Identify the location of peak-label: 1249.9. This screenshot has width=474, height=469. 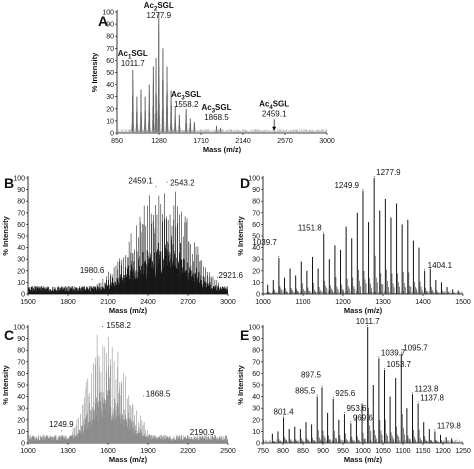
(61, 424).